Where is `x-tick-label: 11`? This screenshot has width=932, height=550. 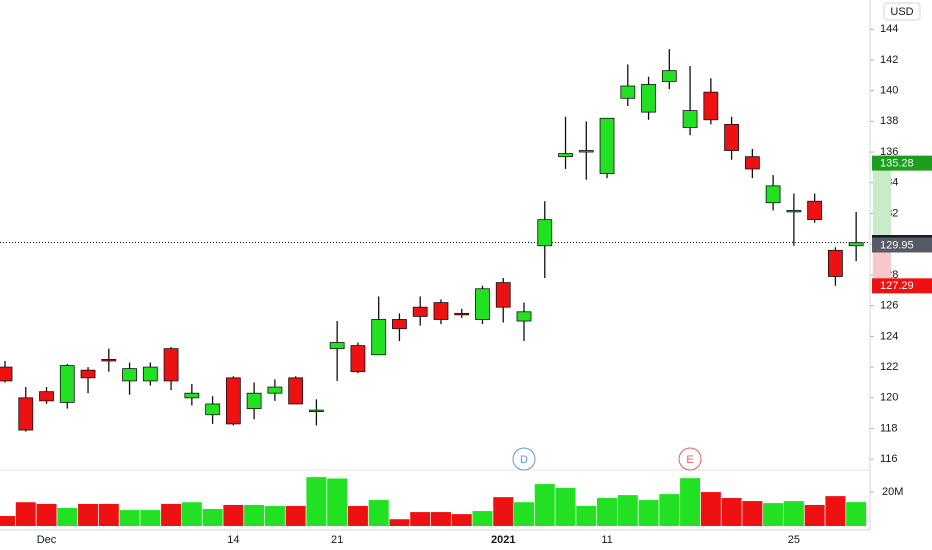 x-tick-label: 11 is located at coordinates (606, 540).